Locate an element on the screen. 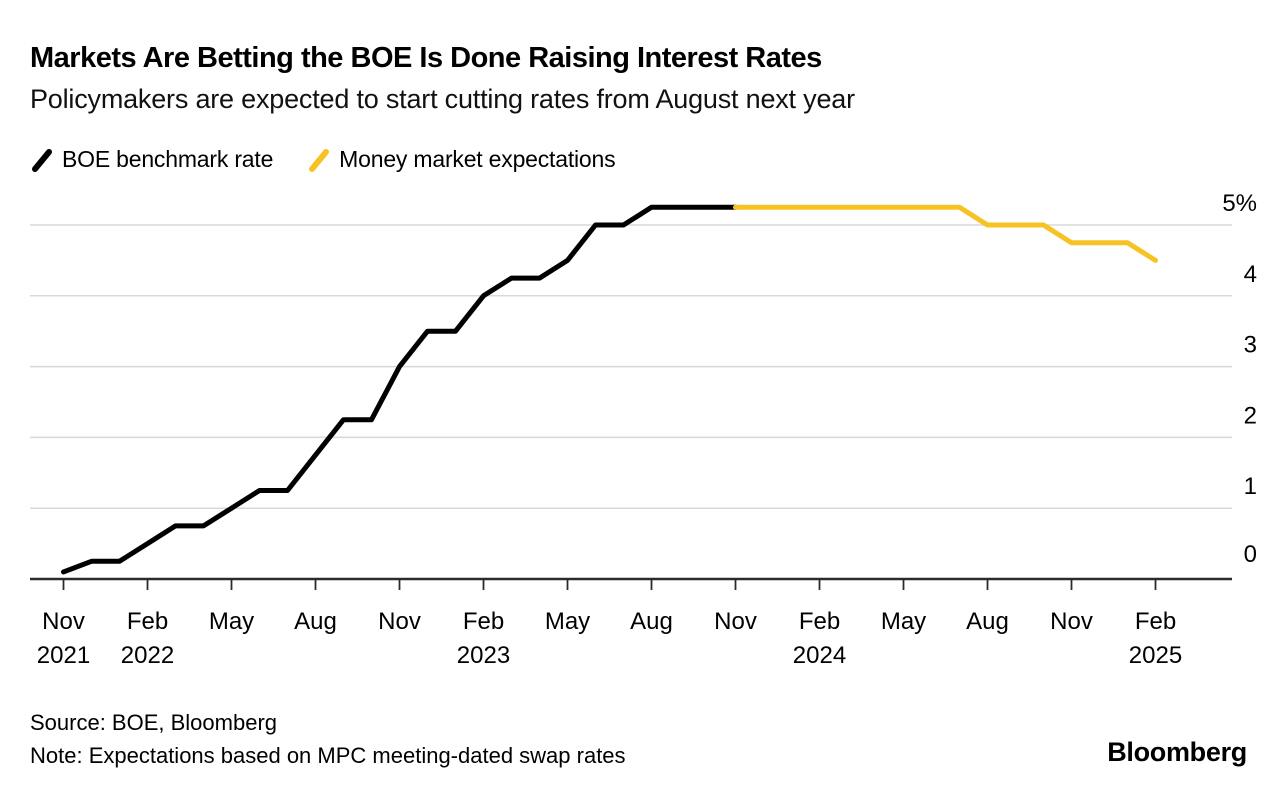 The height and width of the screenshot is (796, 1286). bloomberg-logo: Bloomberg is located at coordinates (1177, 752).